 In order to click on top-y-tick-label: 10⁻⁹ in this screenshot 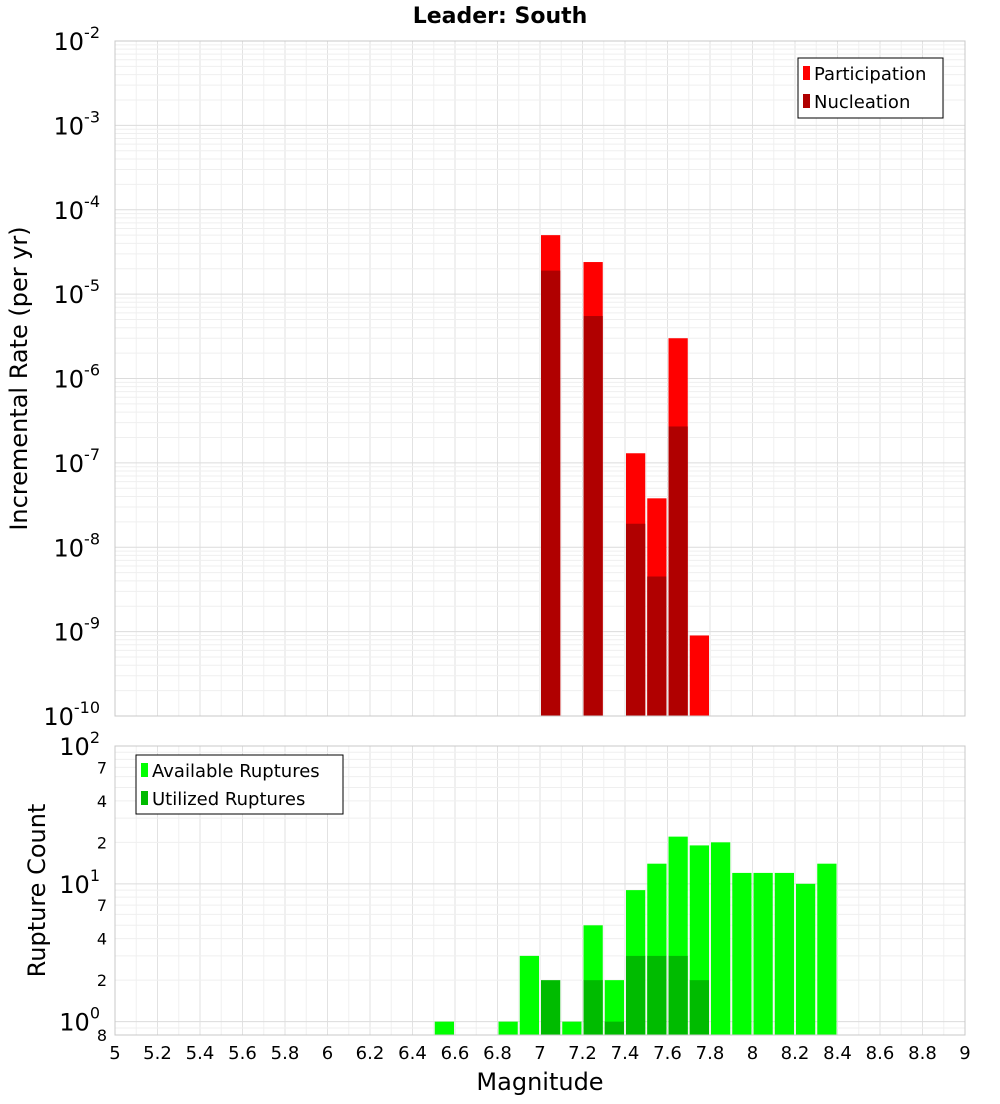, I will do `click(77, 630)`.